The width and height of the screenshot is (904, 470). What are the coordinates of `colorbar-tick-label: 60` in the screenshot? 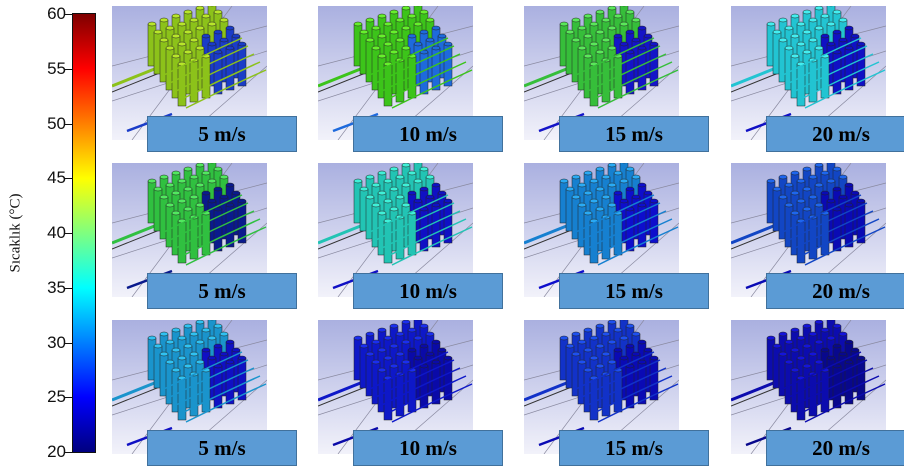 It's located at (56, 13).